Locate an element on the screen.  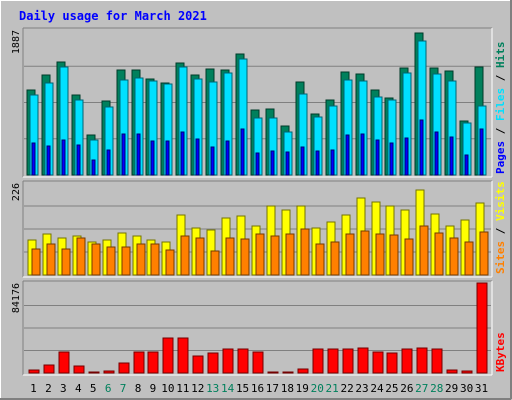
x-label-day-4: 4 is located at coordinates (78, 388).